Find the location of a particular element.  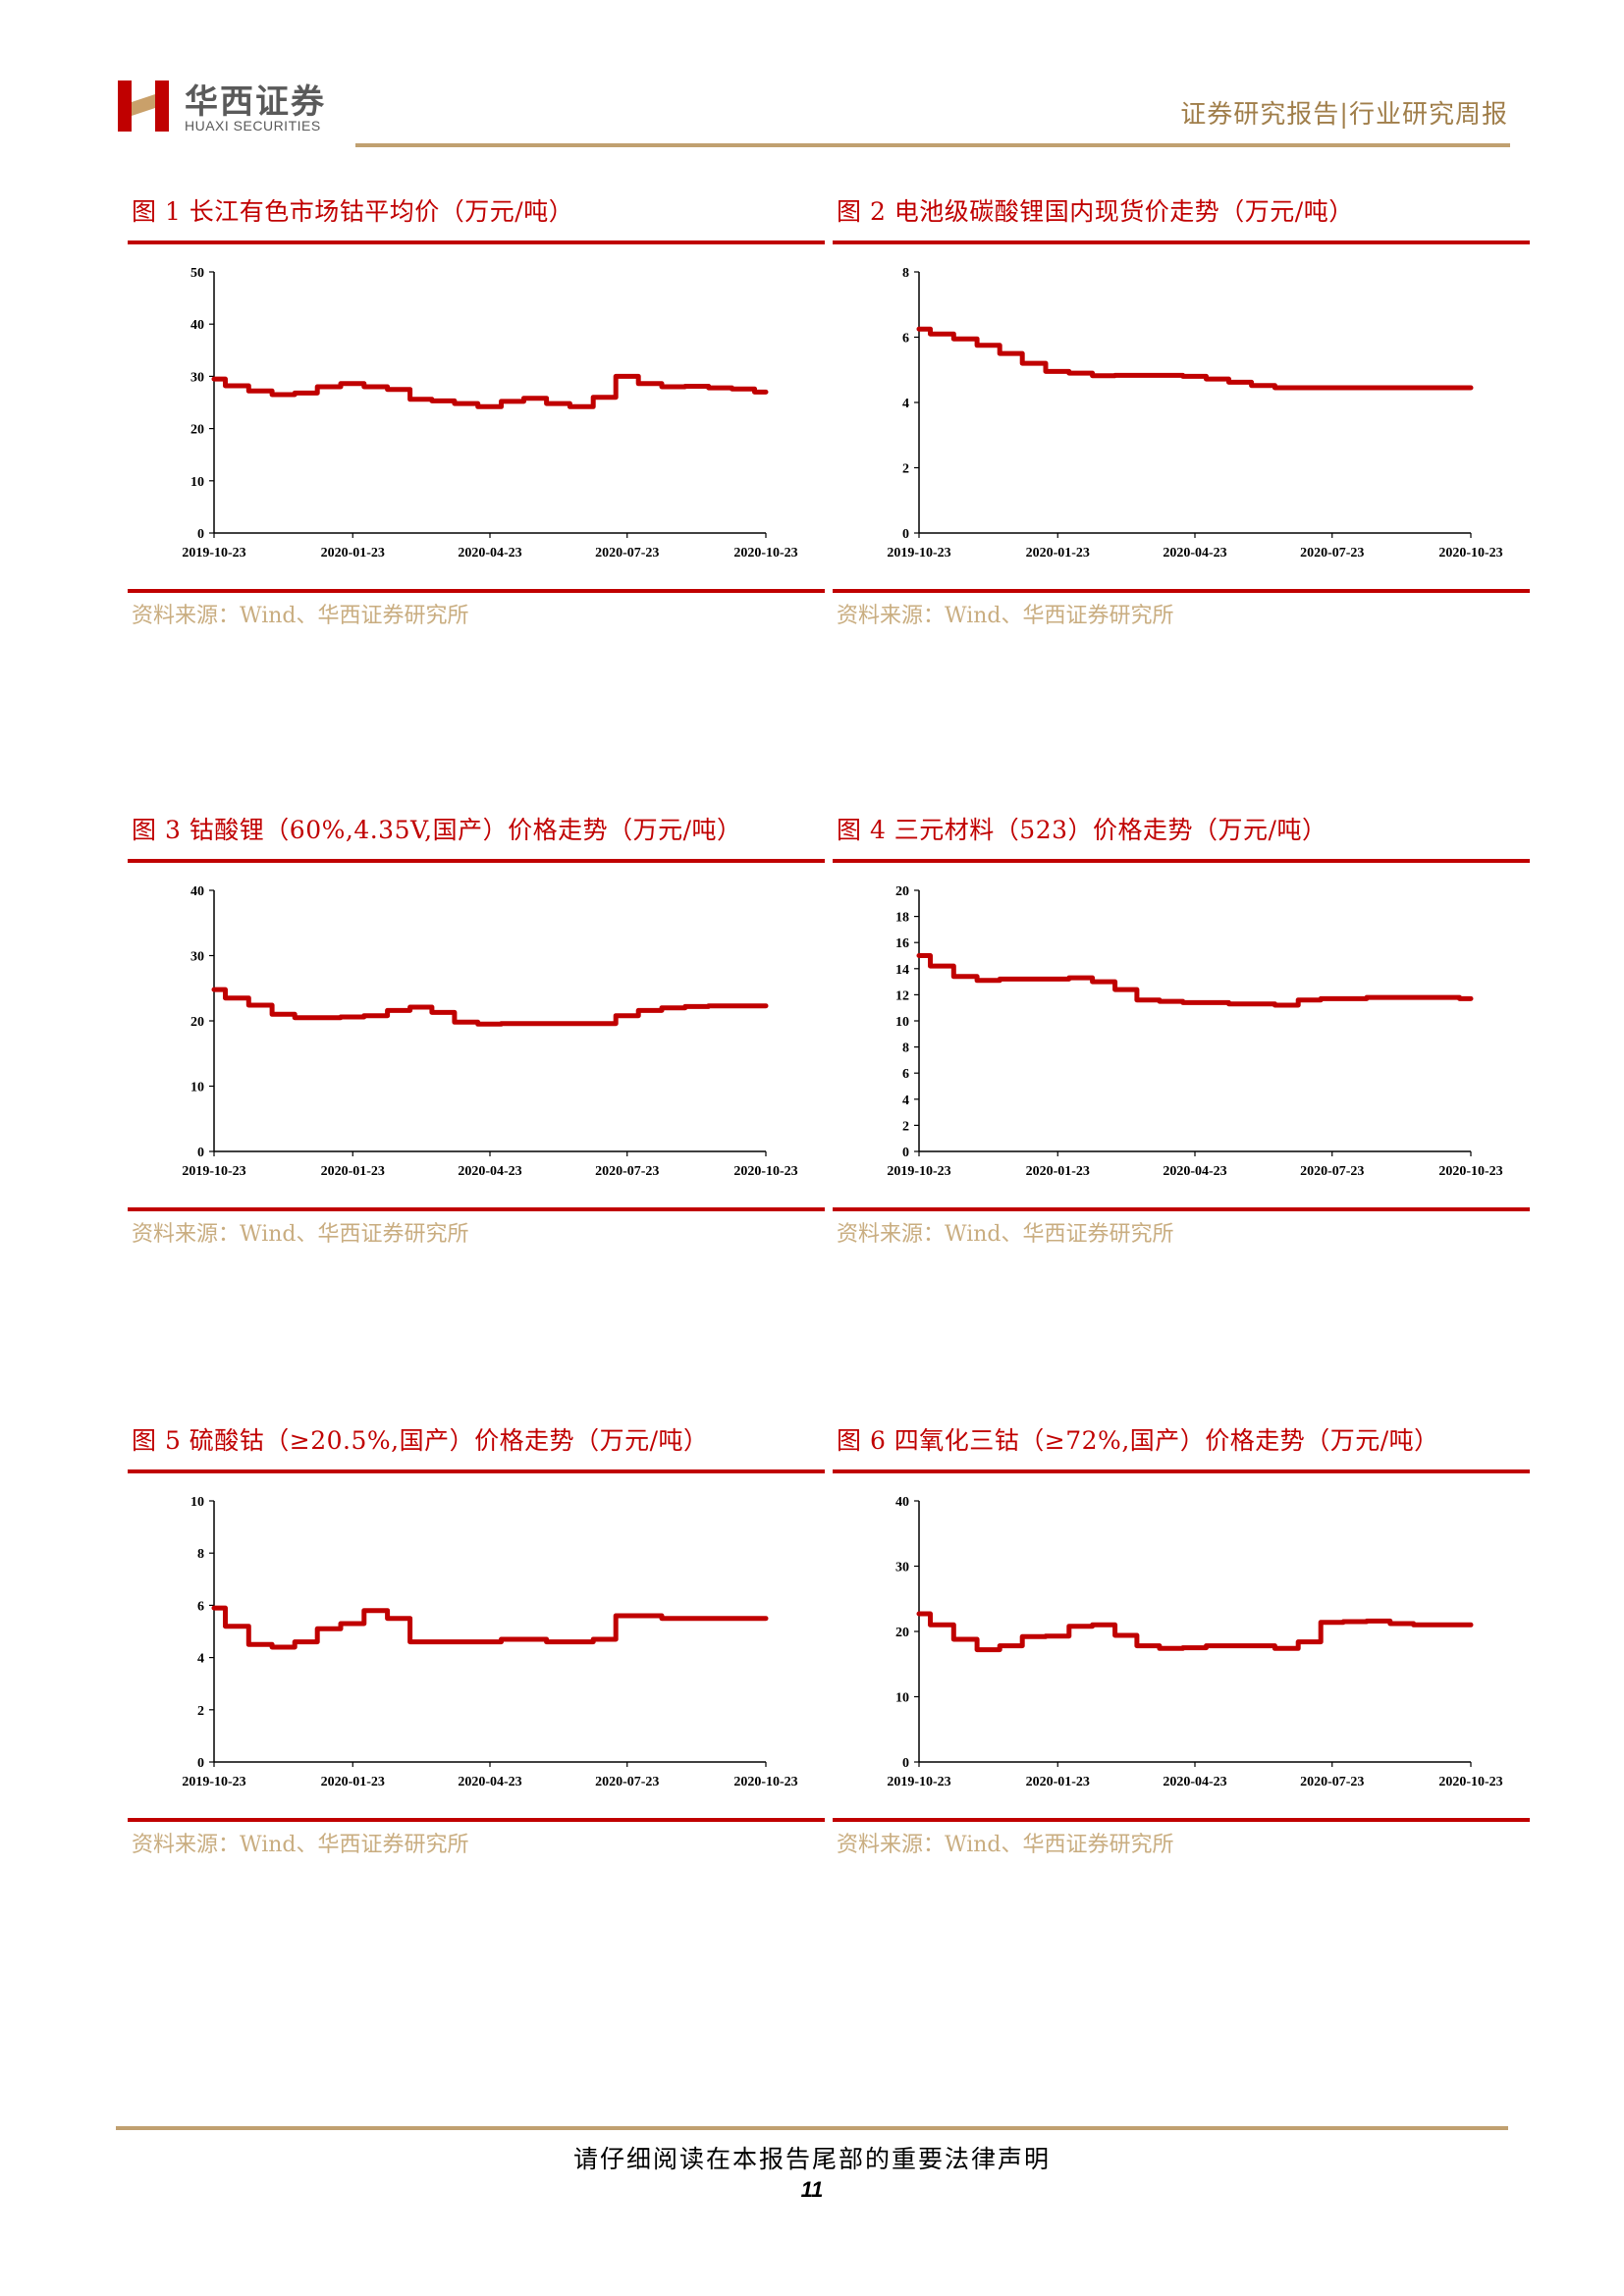

figure-title: 图 5 硫酸钴（≥20.5%,国产）价格走势（万元/吨） is located at coordinates (420, 1440).